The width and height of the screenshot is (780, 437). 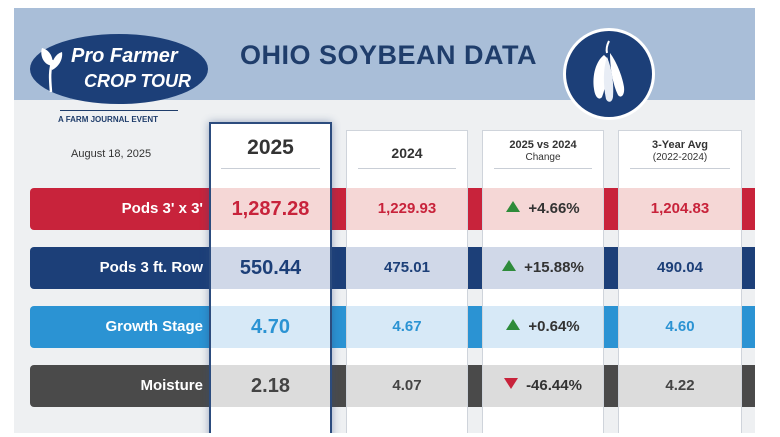 What do you see at coordinates (162, 208) in the screenshot?
I see `row-label-pods-3x3: Pods 3' x 3'` at bounding box center [162, 208].